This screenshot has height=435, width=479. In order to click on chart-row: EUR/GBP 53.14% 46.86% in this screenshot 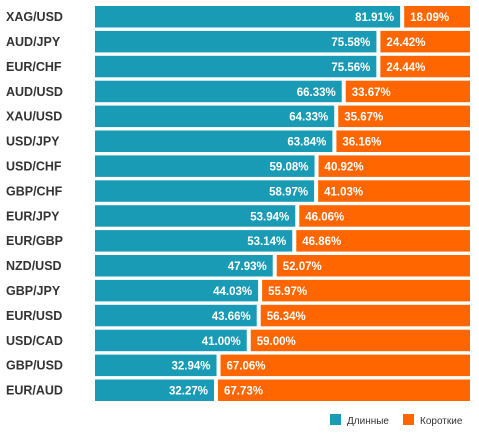, I will do `click(238, 241)`.